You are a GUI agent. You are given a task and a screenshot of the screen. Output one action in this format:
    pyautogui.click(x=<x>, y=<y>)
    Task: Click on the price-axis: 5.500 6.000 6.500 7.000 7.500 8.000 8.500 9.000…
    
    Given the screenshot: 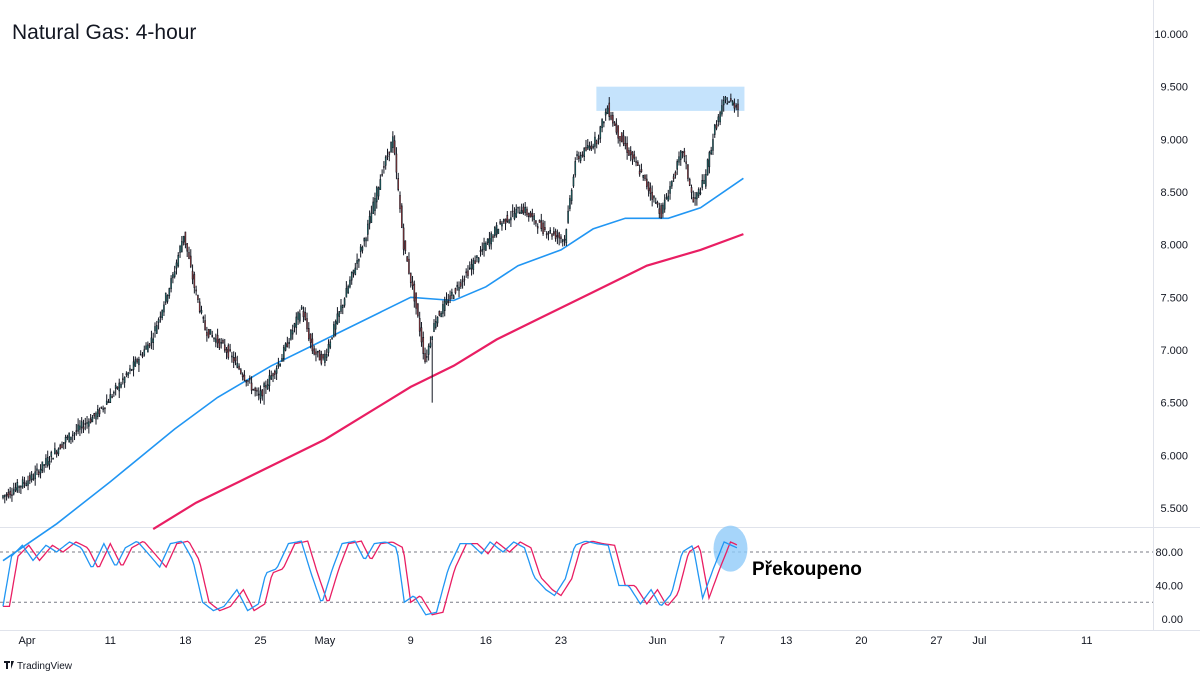 What is the action you would take?
    pyautogui.click(x=1171, y=272)
    